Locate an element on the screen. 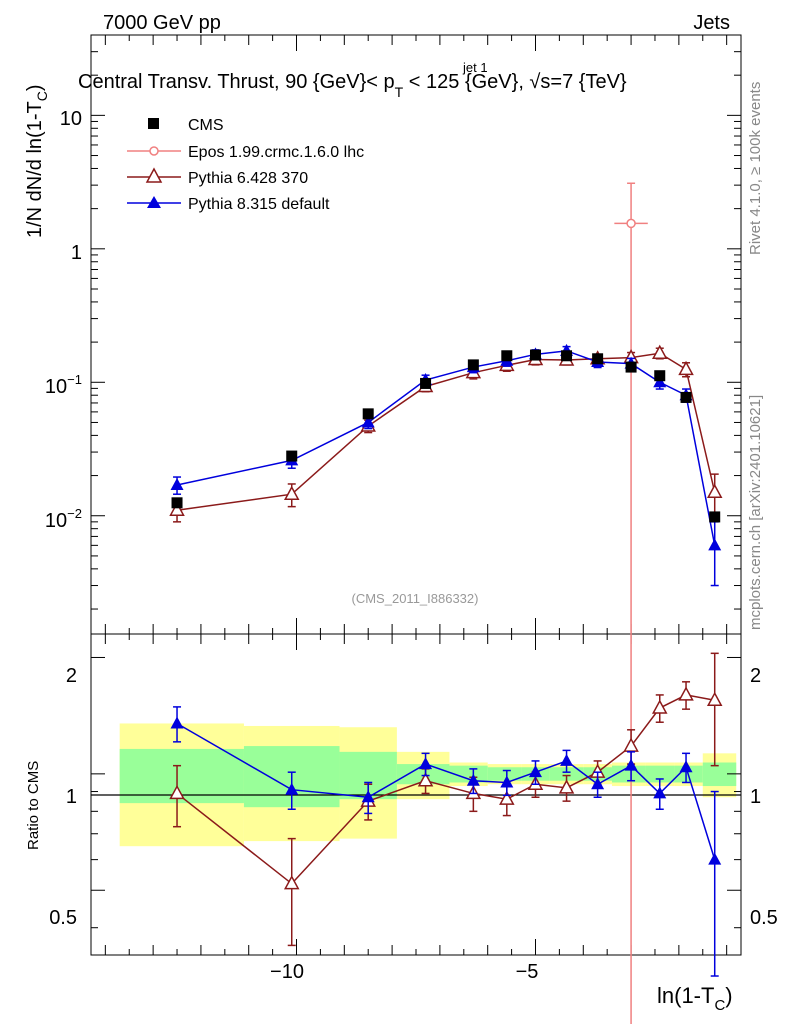 The image size is (786, 1024). svg-text: 10⁻² is located at coordinates (63, 519).